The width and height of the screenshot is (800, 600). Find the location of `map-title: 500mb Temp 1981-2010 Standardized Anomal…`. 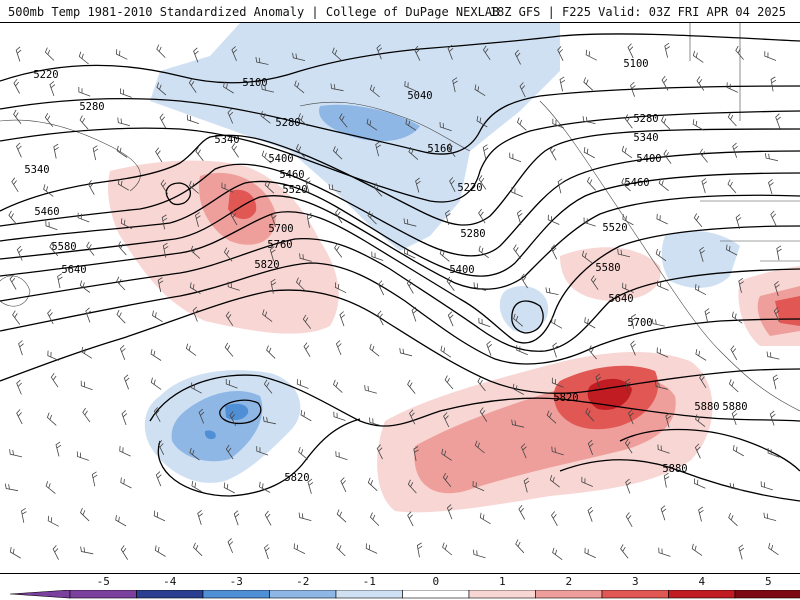

map-title: 500mb Temp 1981-2010 Standardized Anomal… is located at coordinates (254, 12).